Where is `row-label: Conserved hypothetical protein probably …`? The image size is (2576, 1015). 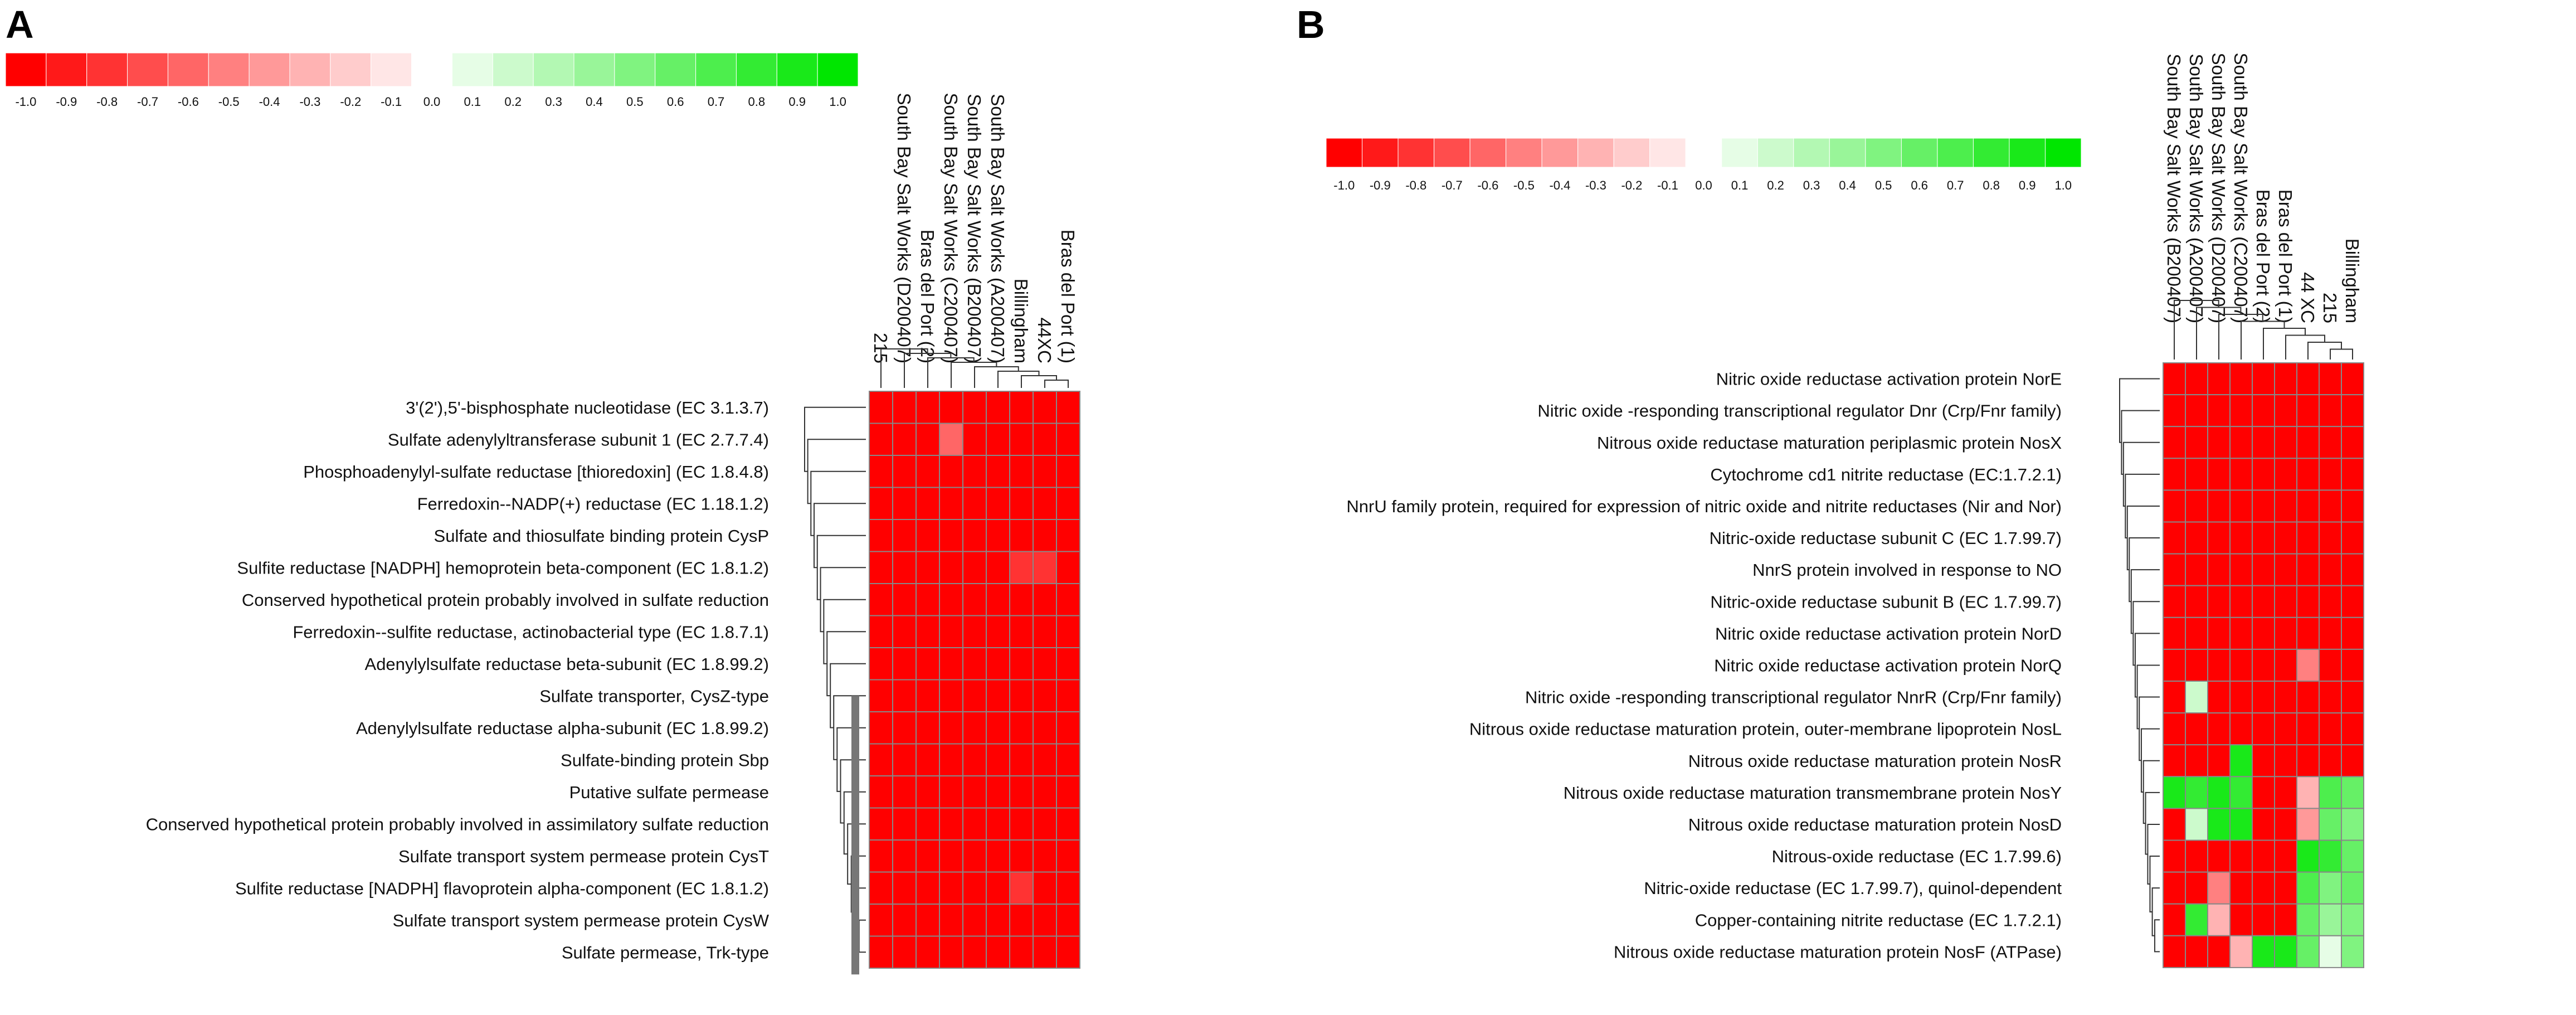 row-label: Conserved hypothetical protein probably … is located at coordinates (506, 600).